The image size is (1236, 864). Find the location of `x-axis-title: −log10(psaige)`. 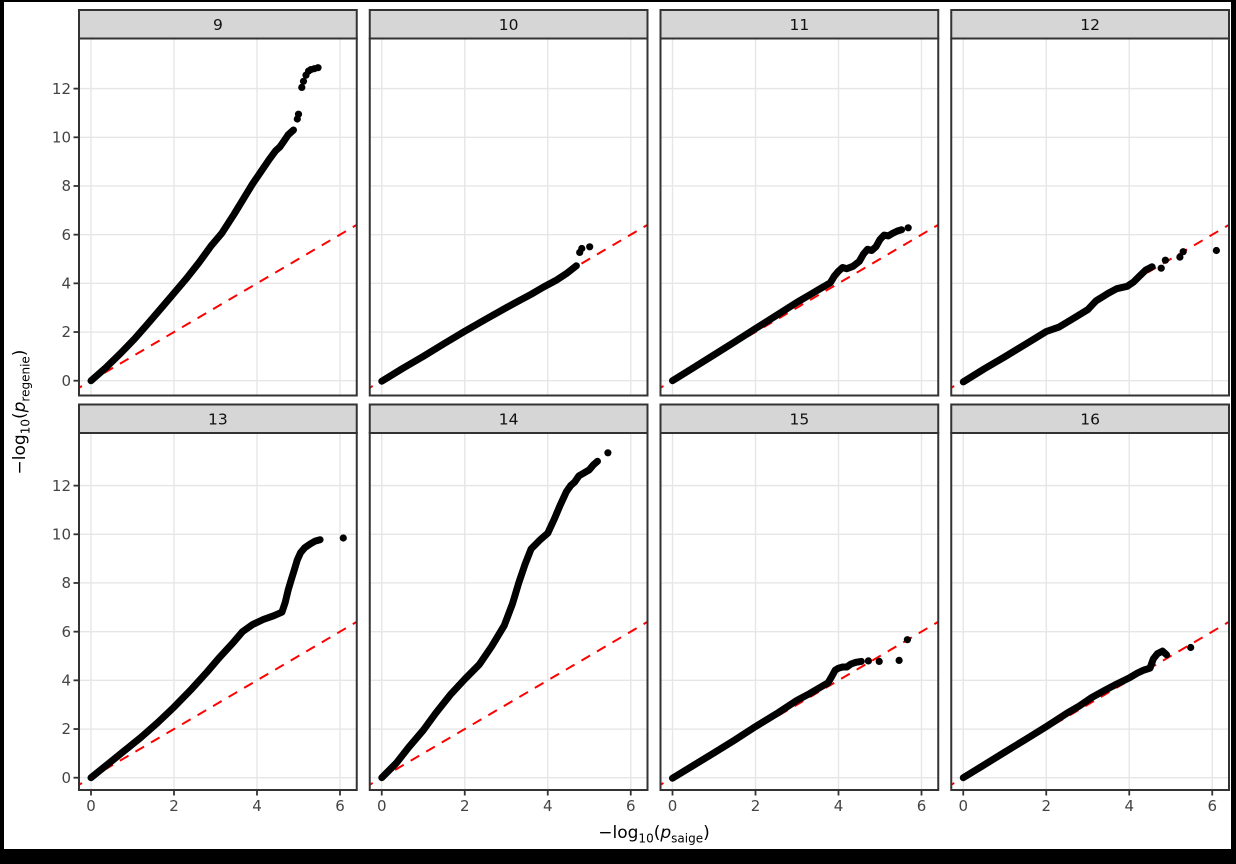

x-axis-title: −log10(psaige) is located at coordinates (654, 834).